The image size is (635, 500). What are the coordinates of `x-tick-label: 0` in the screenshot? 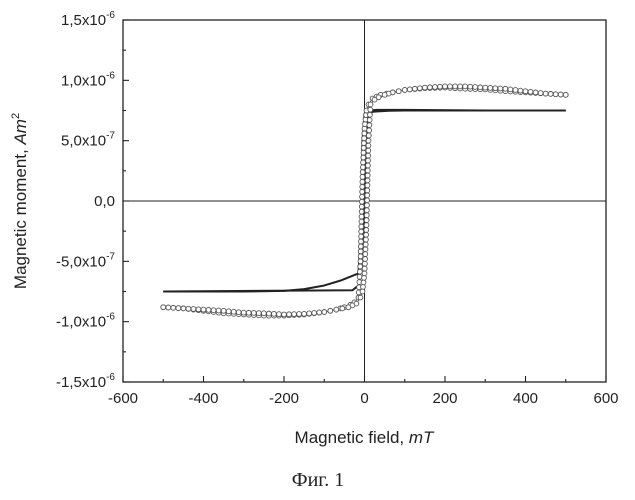 It's located at (364, 398).